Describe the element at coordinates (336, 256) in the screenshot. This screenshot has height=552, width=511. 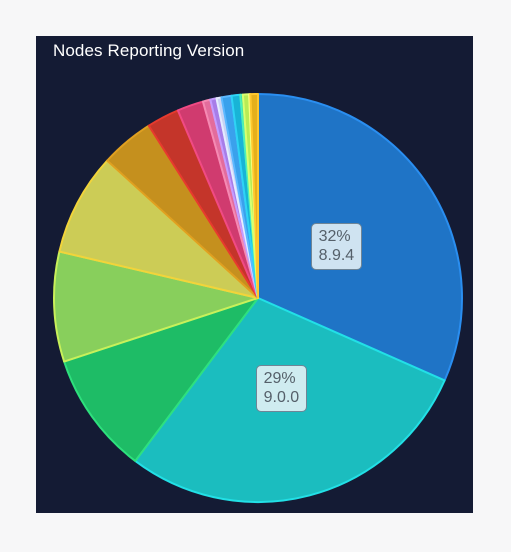
I see `slice-label: 8.9.4` at that location.